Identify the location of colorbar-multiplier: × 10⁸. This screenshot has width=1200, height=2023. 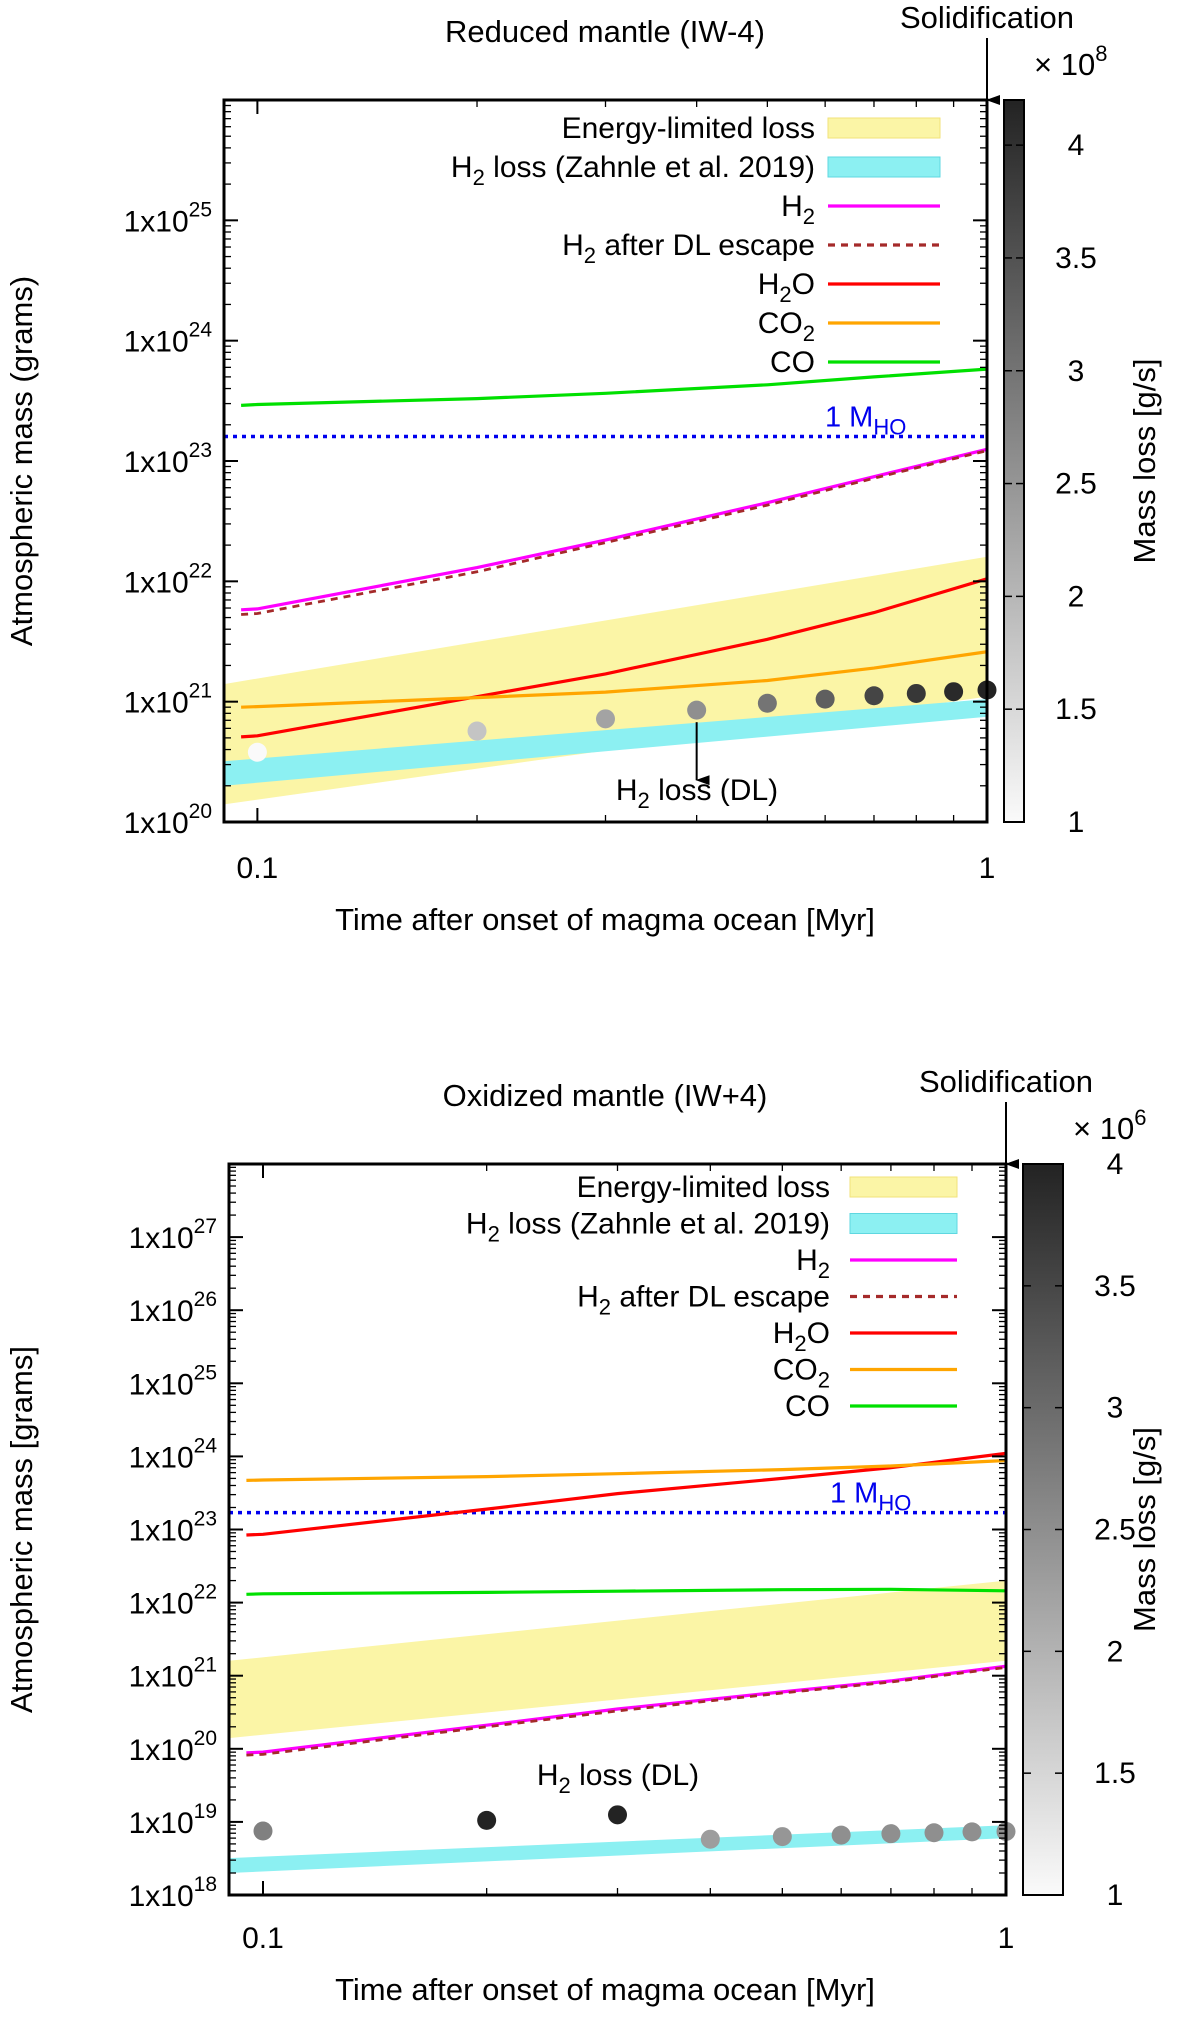
(1070, 61).